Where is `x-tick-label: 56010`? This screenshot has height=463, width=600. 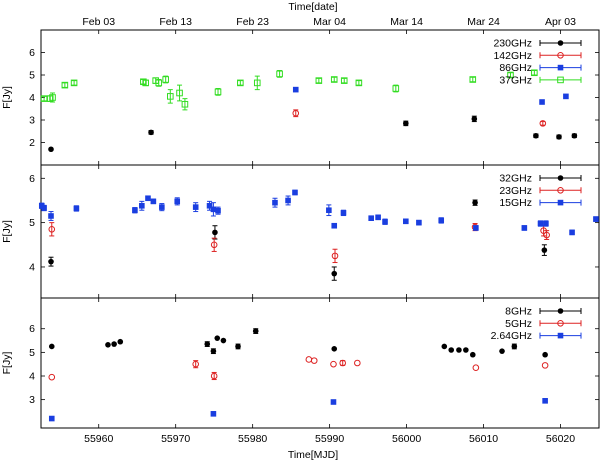
x-tick-label: 56010 is located at coordinates (483, 439).